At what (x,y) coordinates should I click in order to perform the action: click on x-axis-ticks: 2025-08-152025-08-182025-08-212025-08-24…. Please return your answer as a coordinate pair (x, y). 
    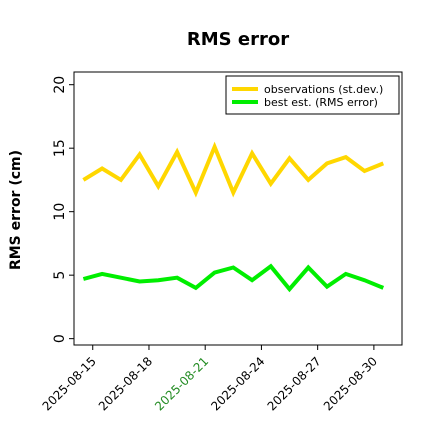
    Looking at the image, I should click on (210, 379).